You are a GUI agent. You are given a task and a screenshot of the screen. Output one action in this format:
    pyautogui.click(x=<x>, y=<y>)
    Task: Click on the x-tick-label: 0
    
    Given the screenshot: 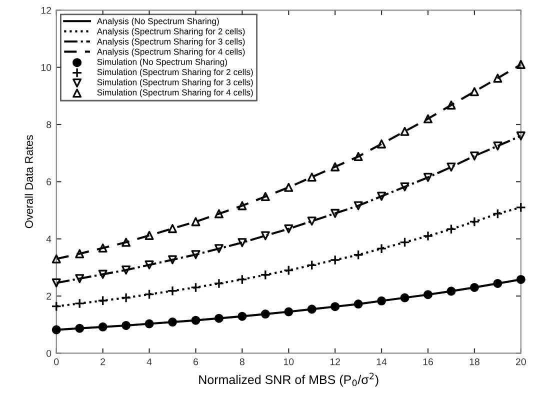 What is the action you would take?
    pyautogui.click(x=56, y=362)
    